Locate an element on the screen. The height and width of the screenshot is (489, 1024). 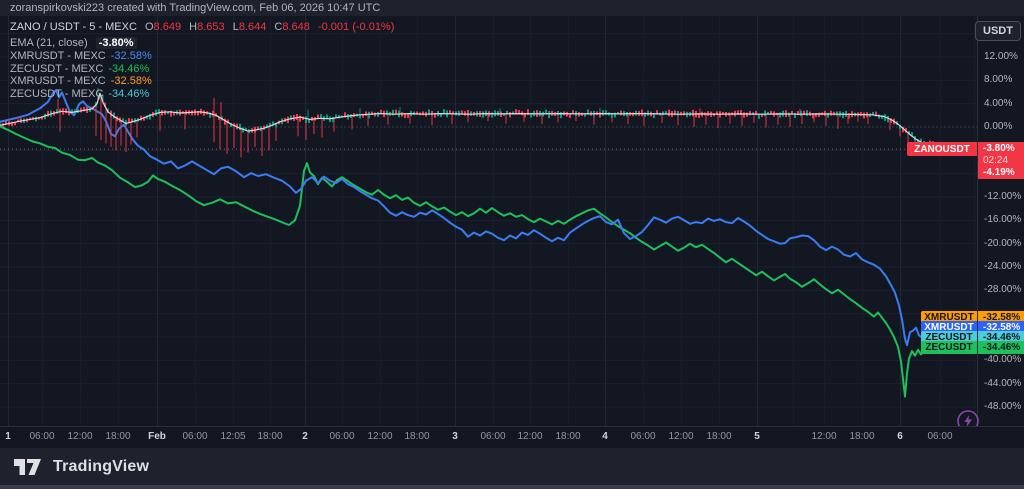
window-bottom-edge is located at coordinates (512, 487).